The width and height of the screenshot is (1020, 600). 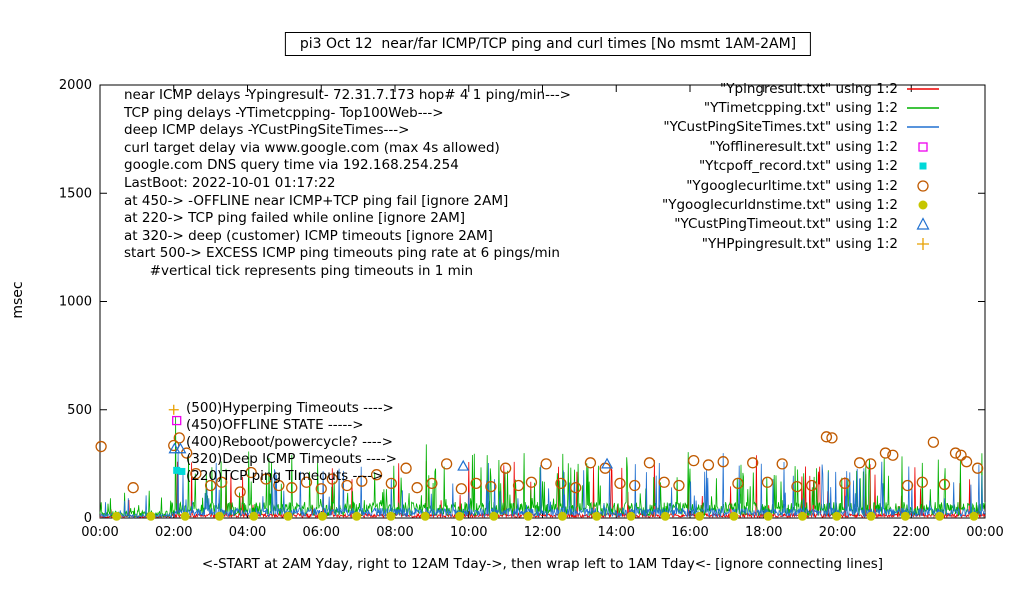 What do you see at coordinates (542, 486) in the screenshot?
I see `series-line-ycustpingsitetimes-txt` at bounding box center [542, 486].